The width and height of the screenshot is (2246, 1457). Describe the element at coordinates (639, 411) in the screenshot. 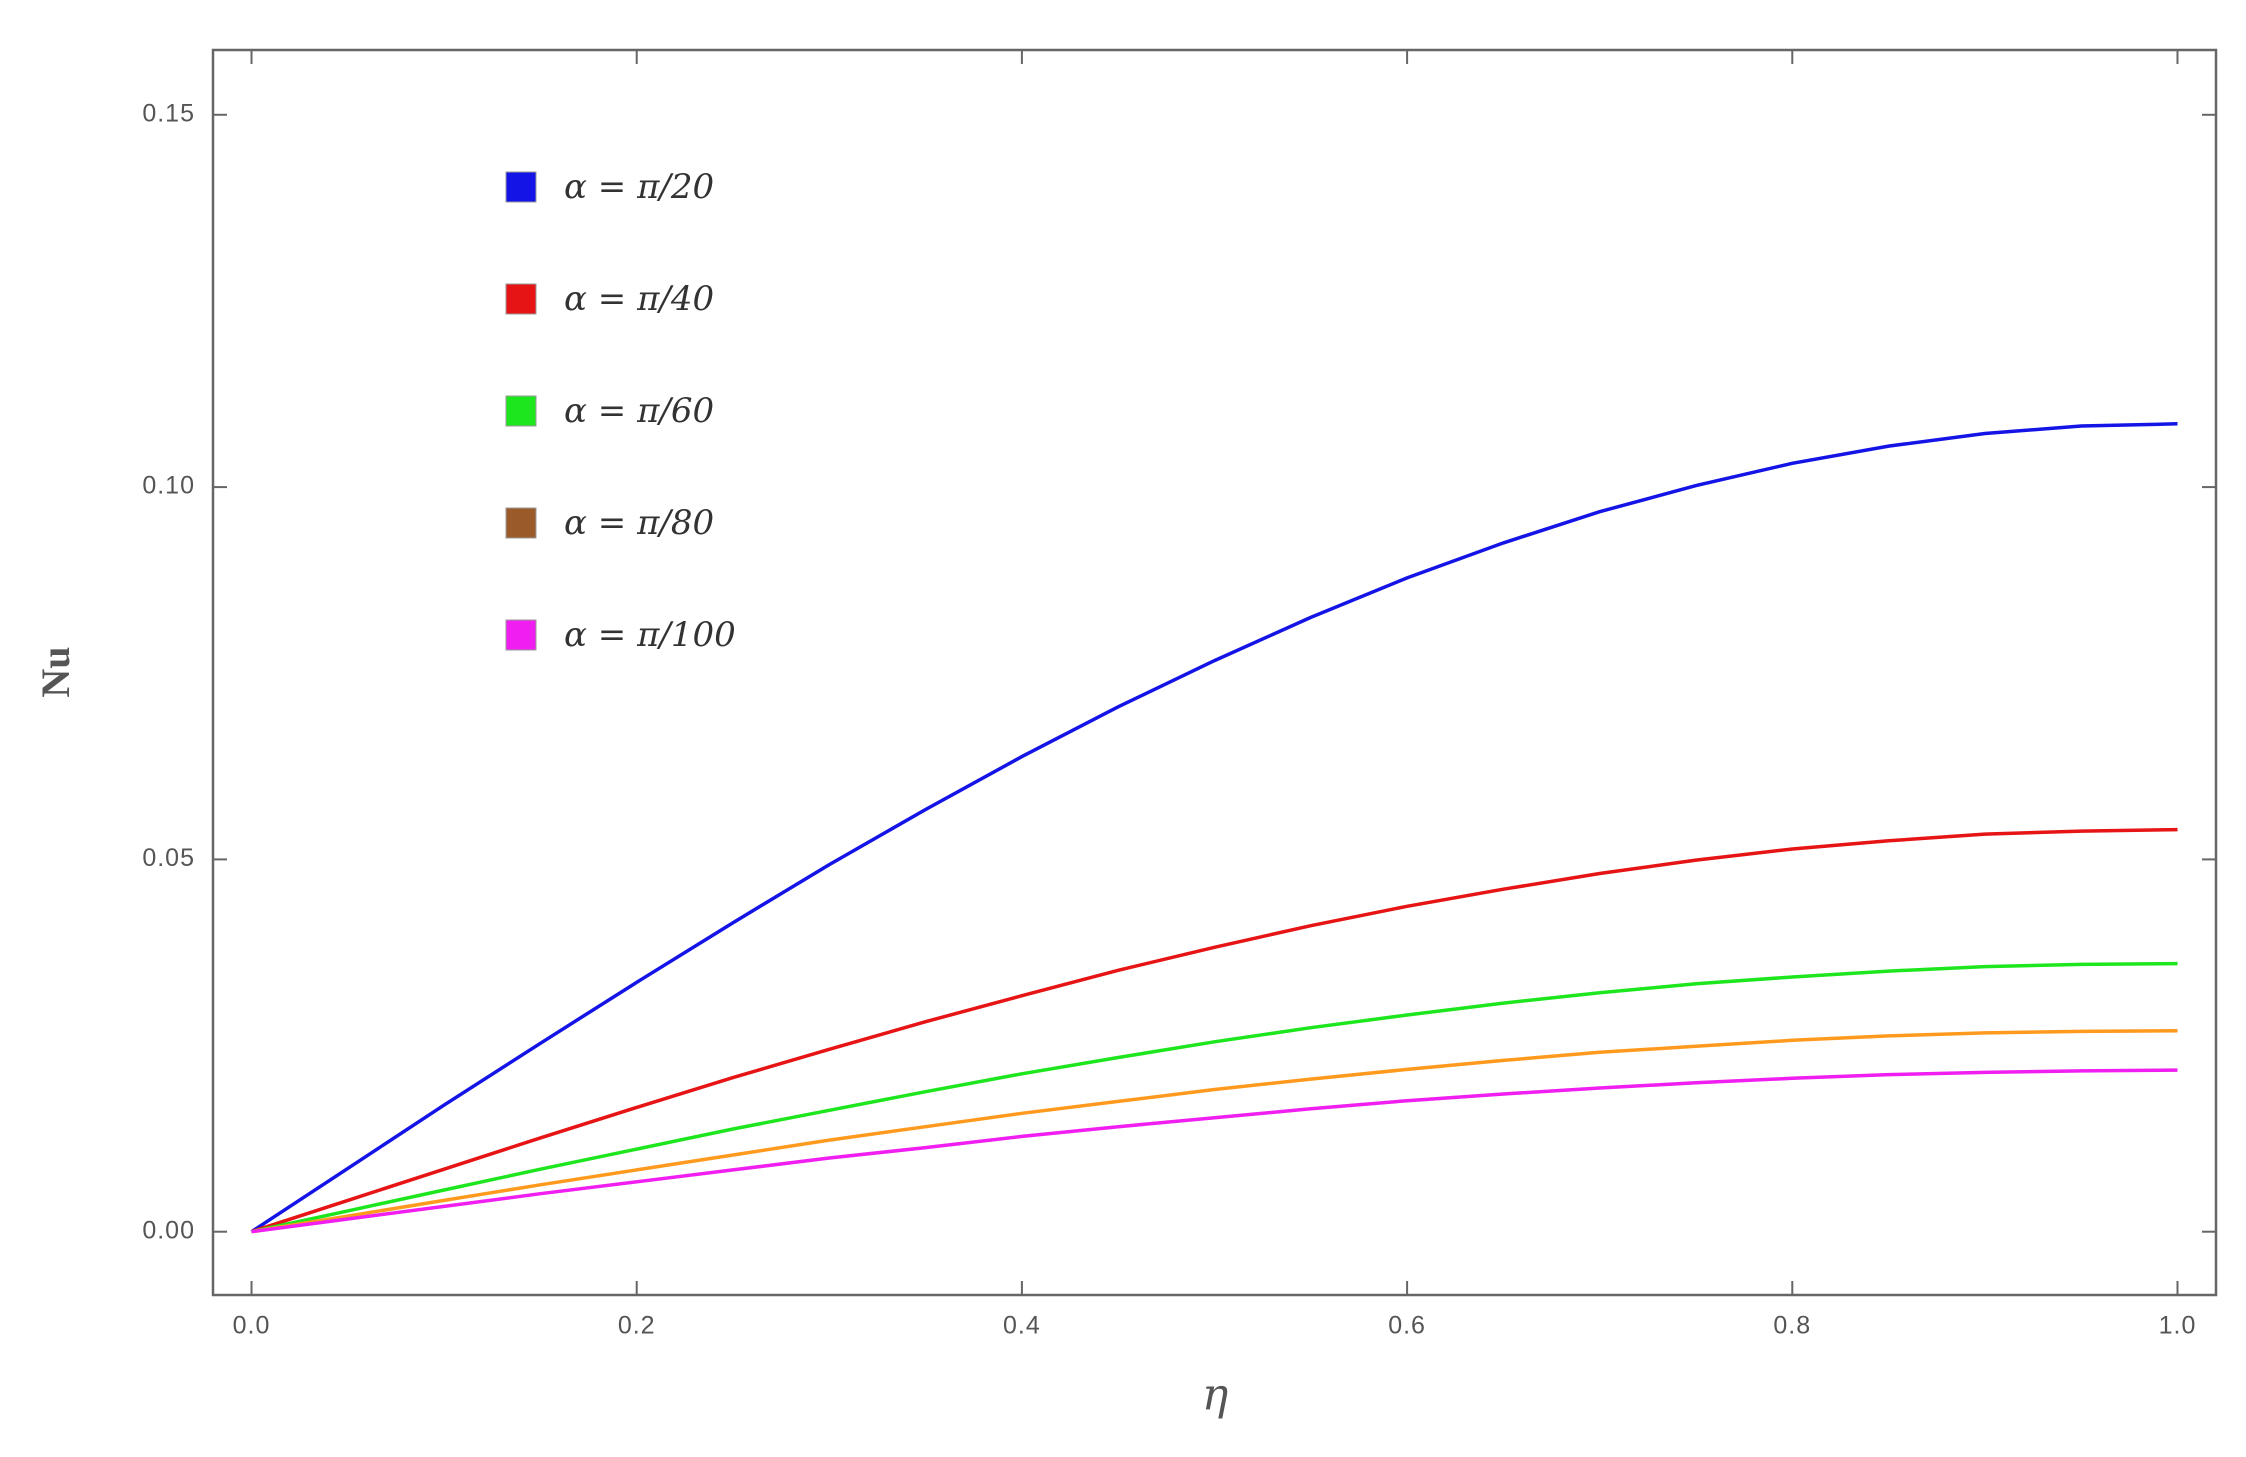

I see `legend-label: α = π/60` at that location.